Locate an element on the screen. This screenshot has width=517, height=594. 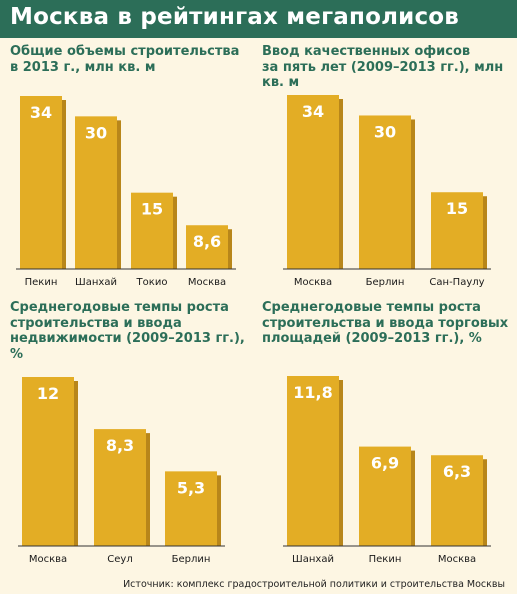
data-label: 6,3 is located at coordinates (457, 471).